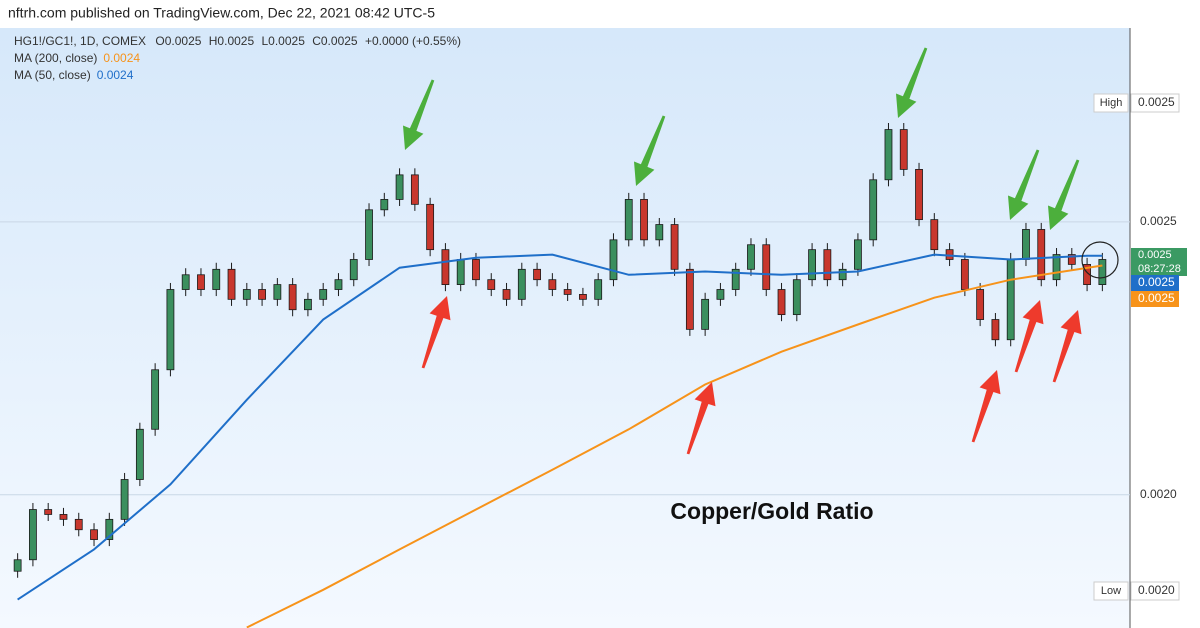  Describe the element at coordinates (1159, 269) in the screenshot. I see `price-countdown: 08:27:28` at that location.